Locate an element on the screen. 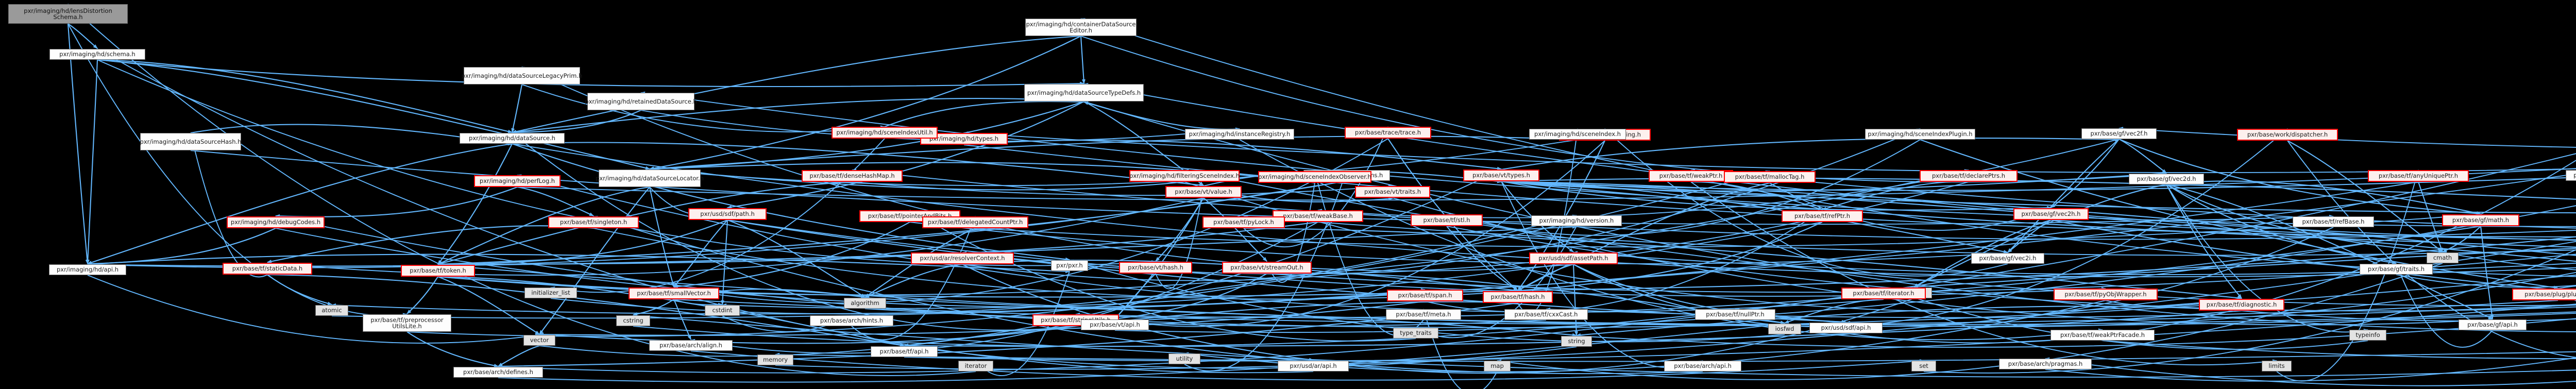 The height and width of the screenshot is (389, 2576). graph-node: pxr/imaging/hd/sceneIndexPlugin.h is located at coordinates (1920, 134).